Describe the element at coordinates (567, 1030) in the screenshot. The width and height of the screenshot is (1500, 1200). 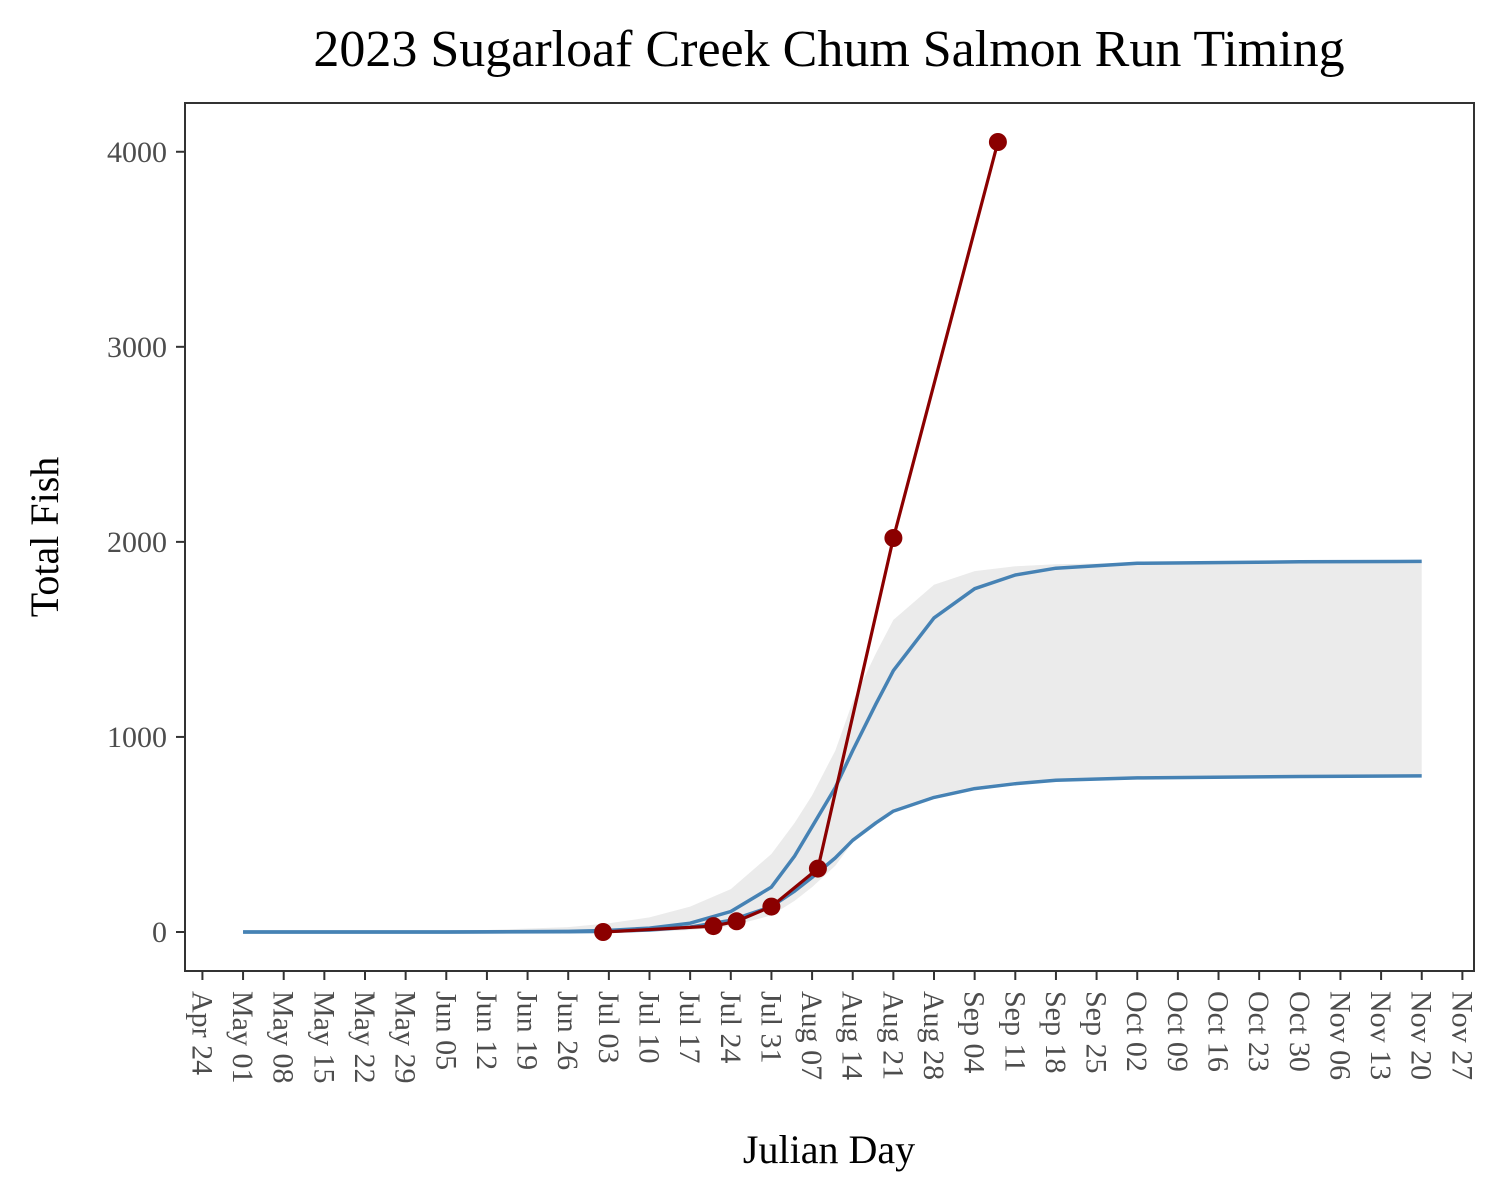
I see `x-tick-label: Jun 26` at that location.